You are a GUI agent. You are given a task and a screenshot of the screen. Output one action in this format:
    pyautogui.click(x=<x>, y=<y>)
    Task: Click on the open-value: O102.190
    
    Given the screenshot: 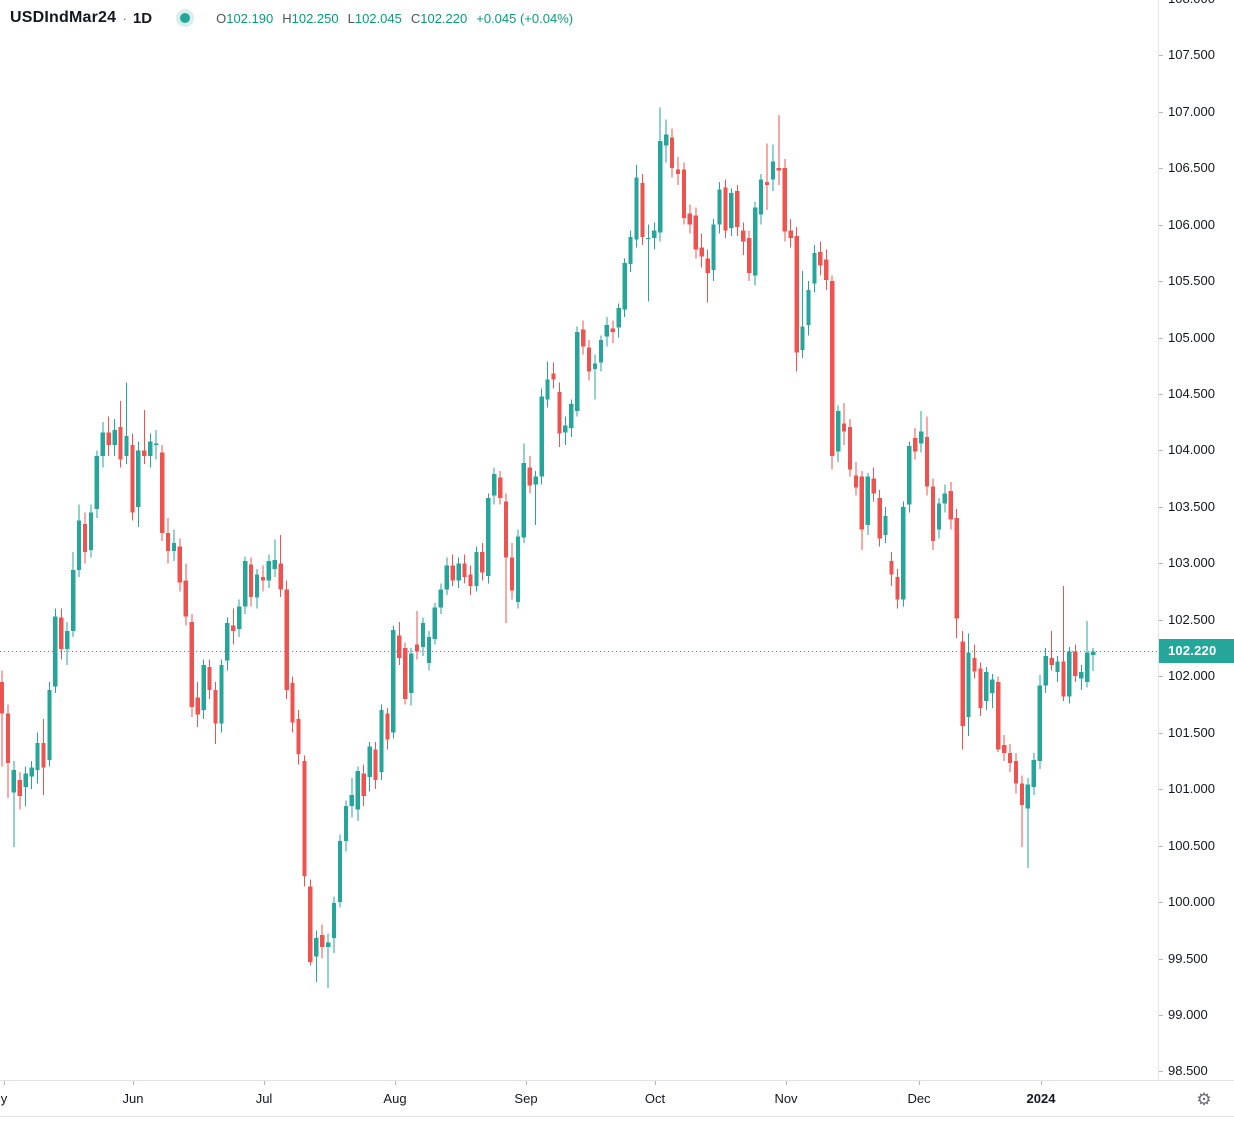 What is the action you would take?
    pyautogui.click(x=245, y=18)
    